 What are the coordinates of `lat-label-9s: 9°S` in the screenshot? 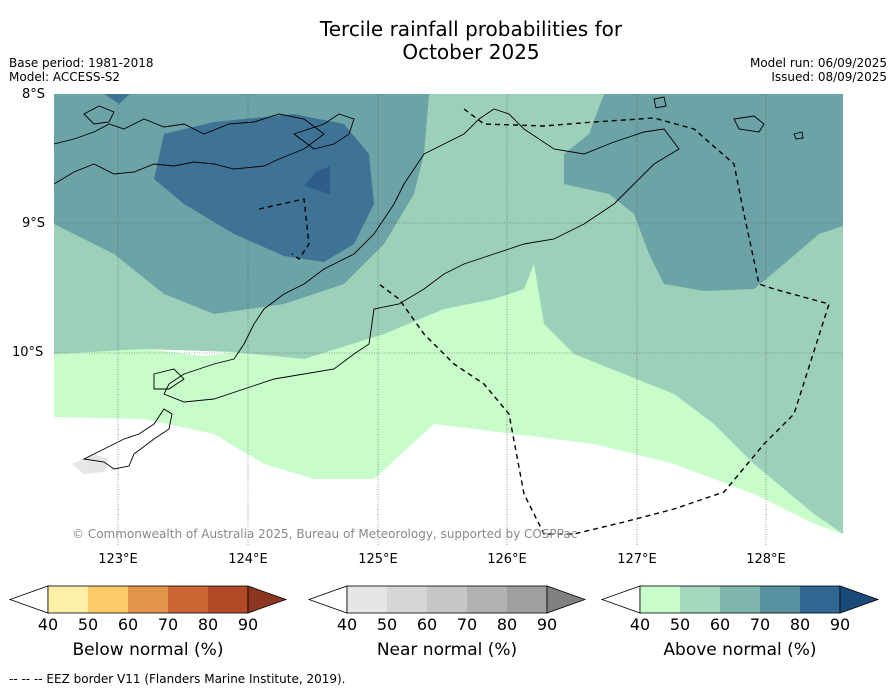 It's located at (34, 223).